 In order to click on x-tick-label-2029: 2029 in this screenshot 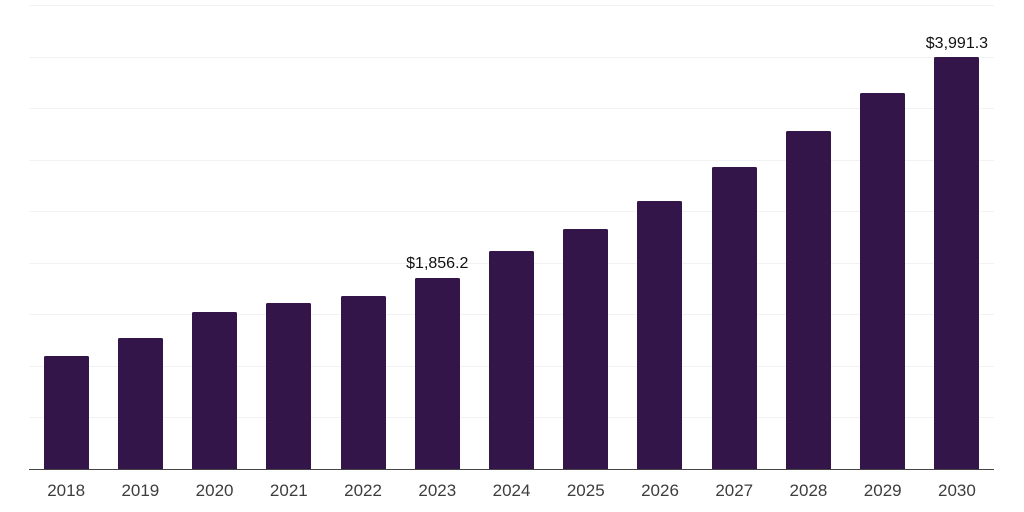, I will do `click(882, 490)`.